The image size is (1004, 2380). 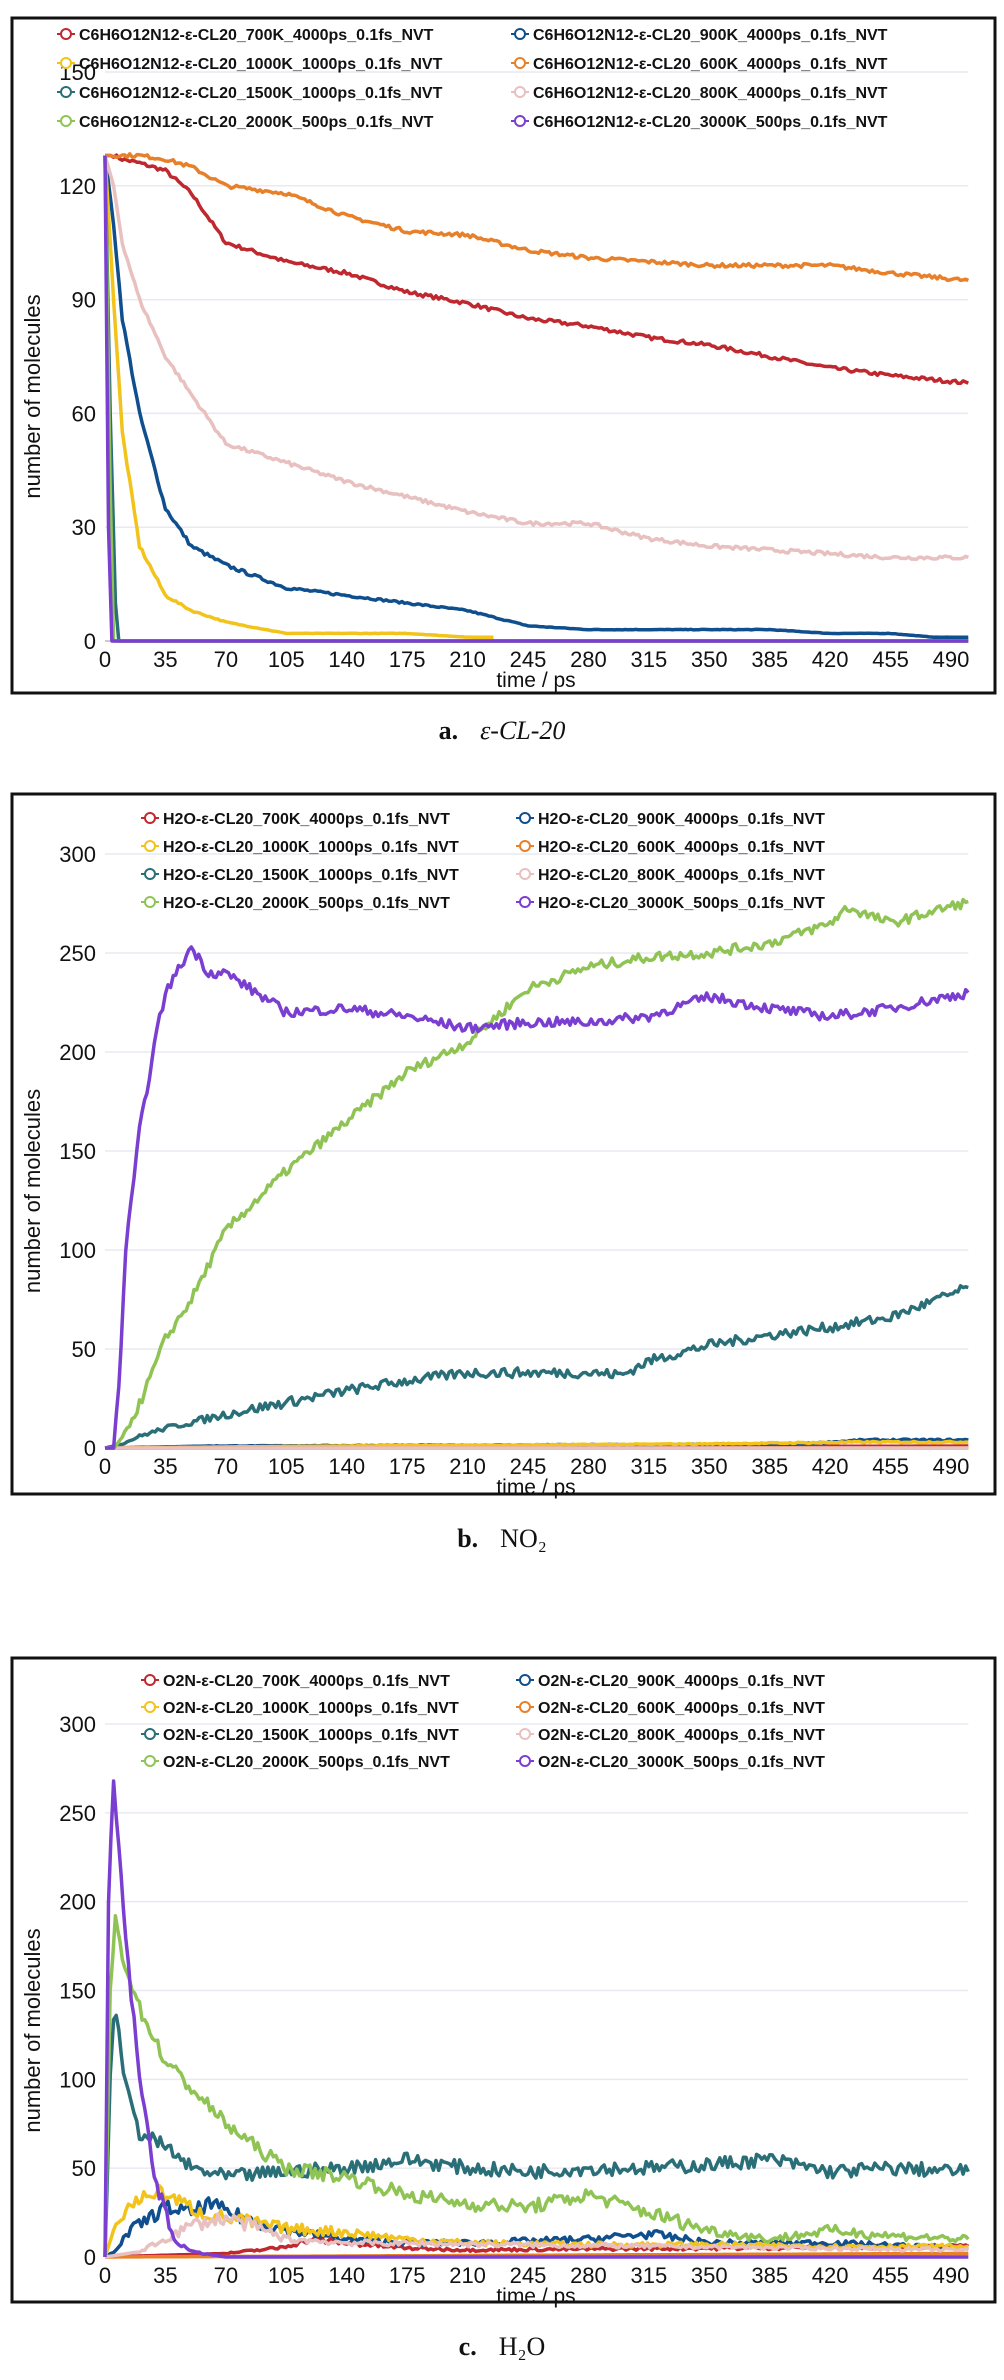 I want to click on x-tick-label: 140, so click(x=346, y=1466).